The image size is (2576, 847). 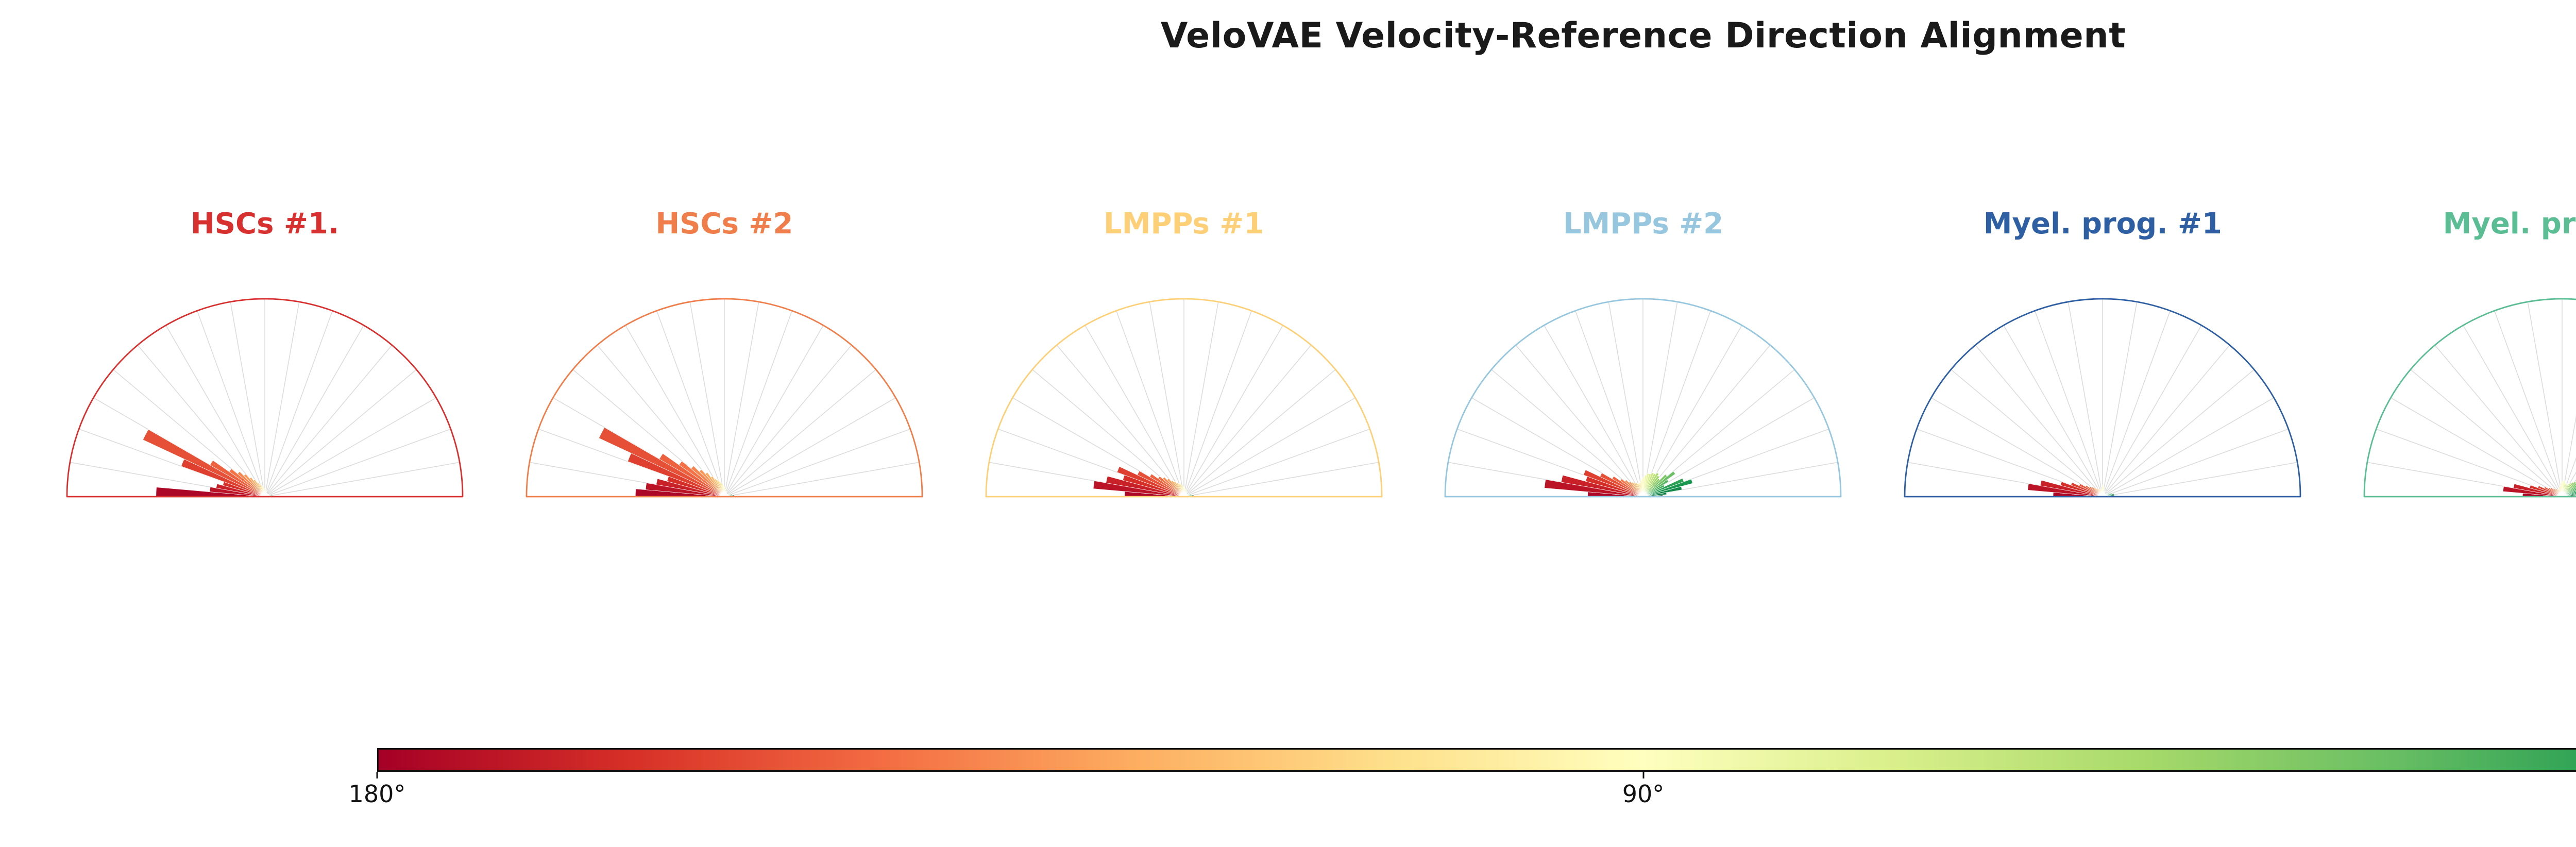 I want to click on colorbar-tick-label-90: 90°, so click(x=1643, y=794).